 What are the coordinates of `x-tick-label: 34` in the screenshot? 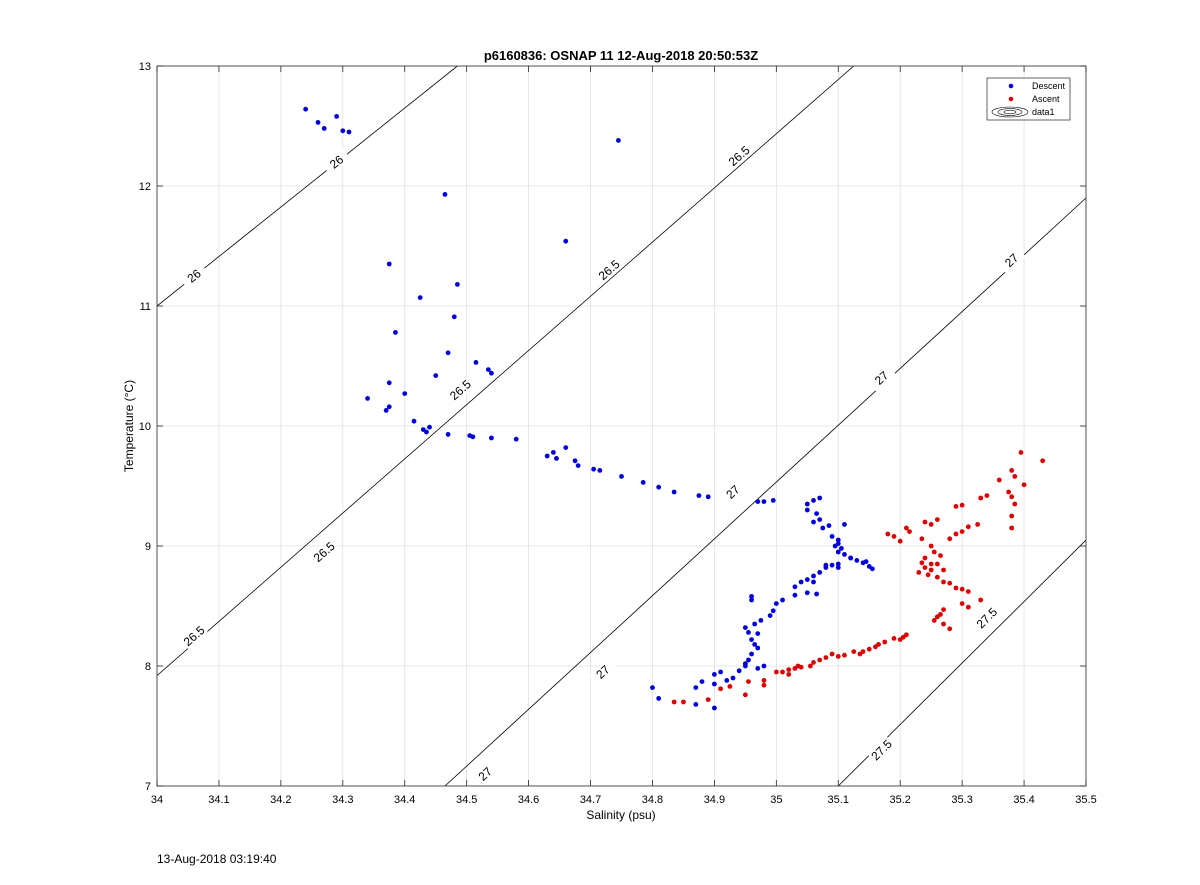 It's located at (157, 800).